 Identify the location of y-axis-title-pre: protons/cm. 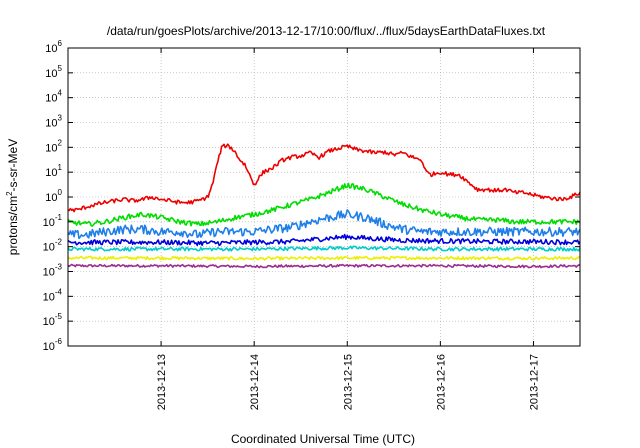
(13, 225).